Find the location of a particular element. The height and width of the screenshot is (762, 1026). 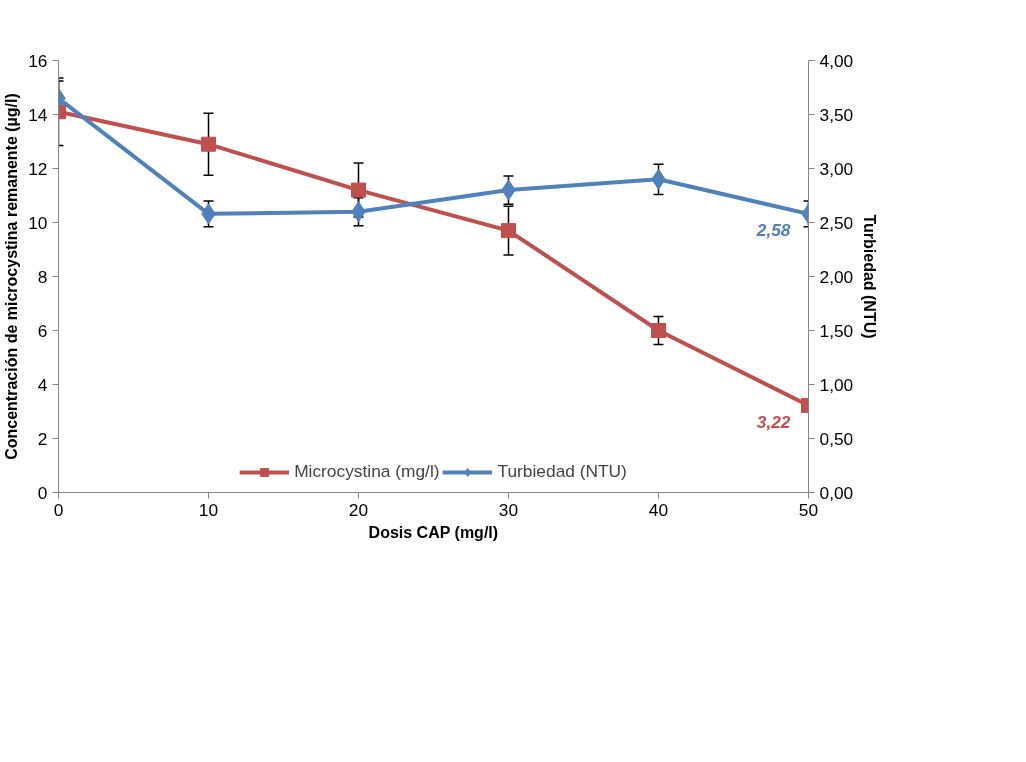

y-tick-label: 16 is located at coordinates (38, 60).